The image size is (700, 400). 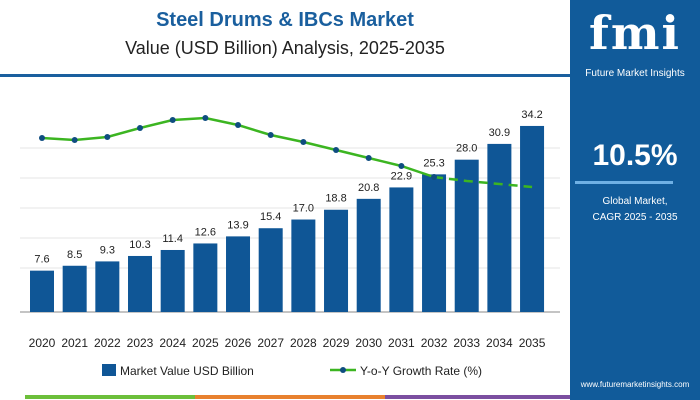 I want to click on panel-divider, so click(x=624, y=182).